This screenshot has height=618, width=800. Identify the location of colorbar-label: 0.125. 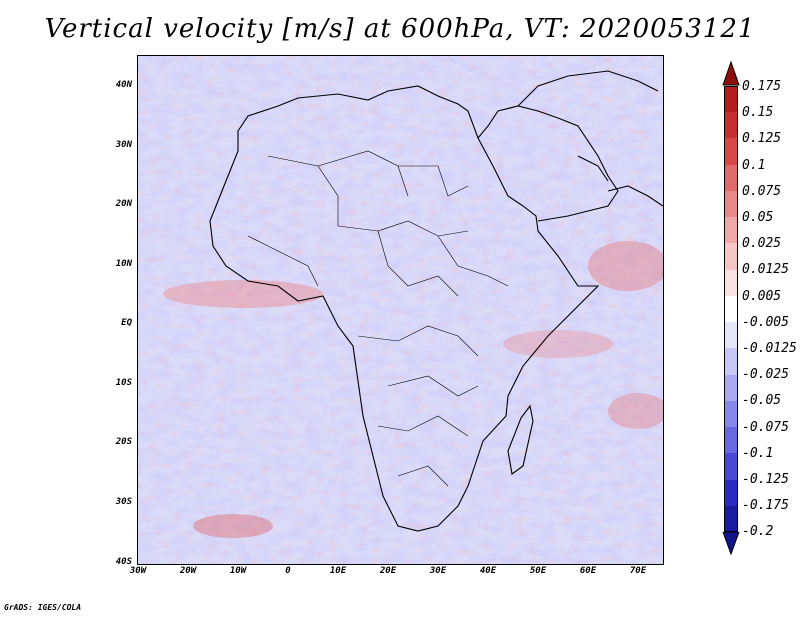
(762, 139).